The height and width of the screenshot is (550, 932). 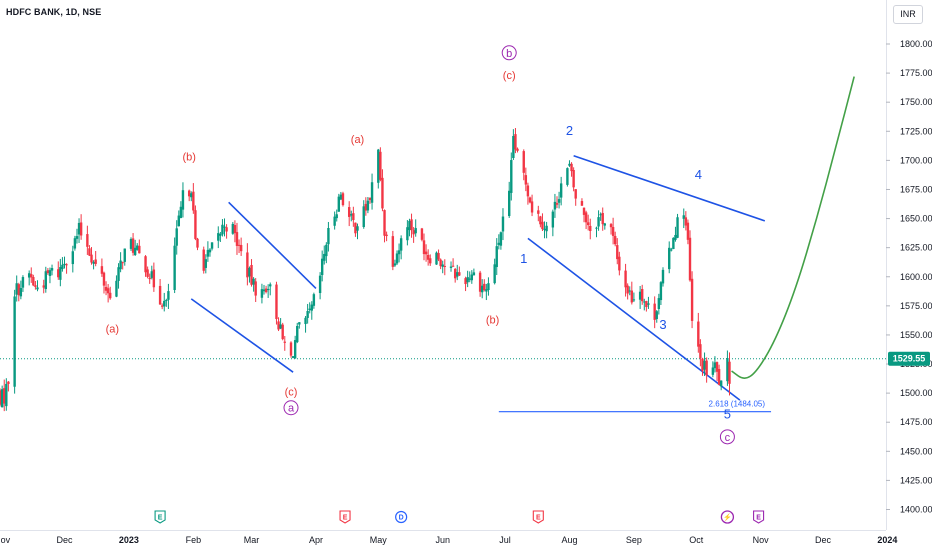 What do you see at coordinates (634, 319) in the screenshot?
I see `trendline` at bounding box center [634, 319].